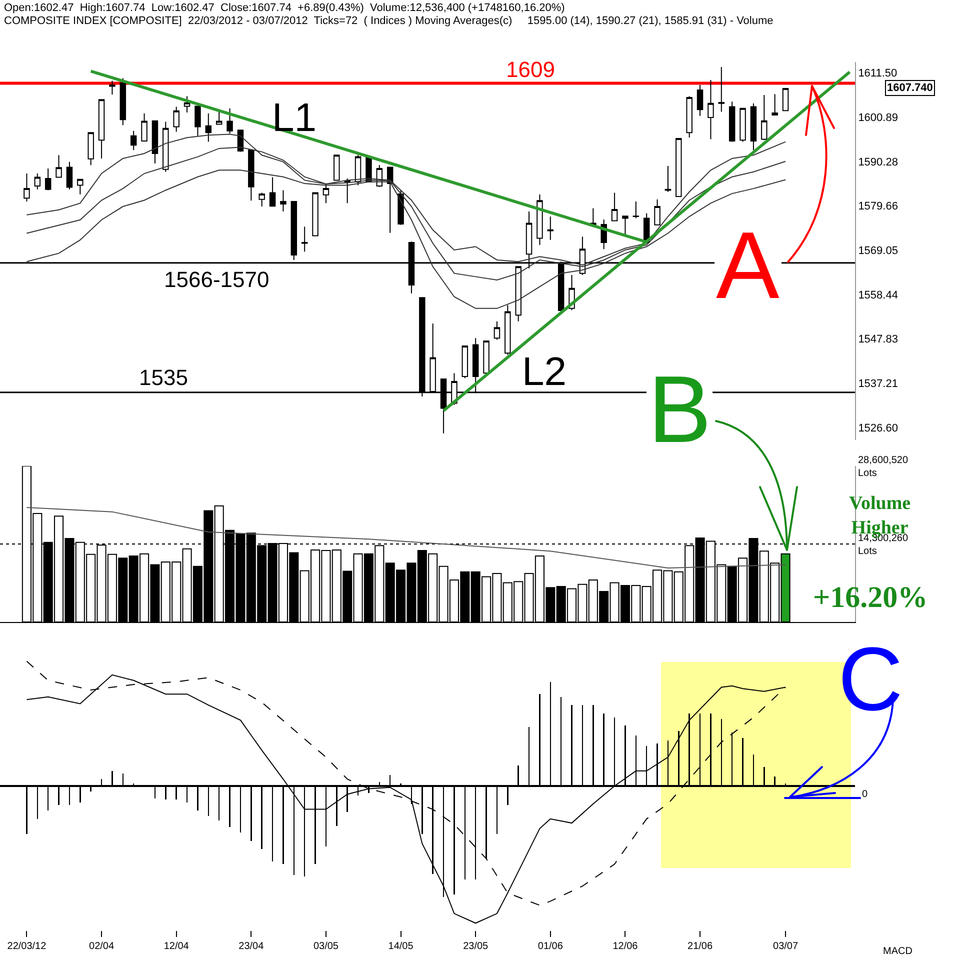 The width and height of the screenshot is (960, 960). What do you see at coordinates (544, 372) in the screenshot?
I see `annotation: L2` at bounding box center [544, 372].